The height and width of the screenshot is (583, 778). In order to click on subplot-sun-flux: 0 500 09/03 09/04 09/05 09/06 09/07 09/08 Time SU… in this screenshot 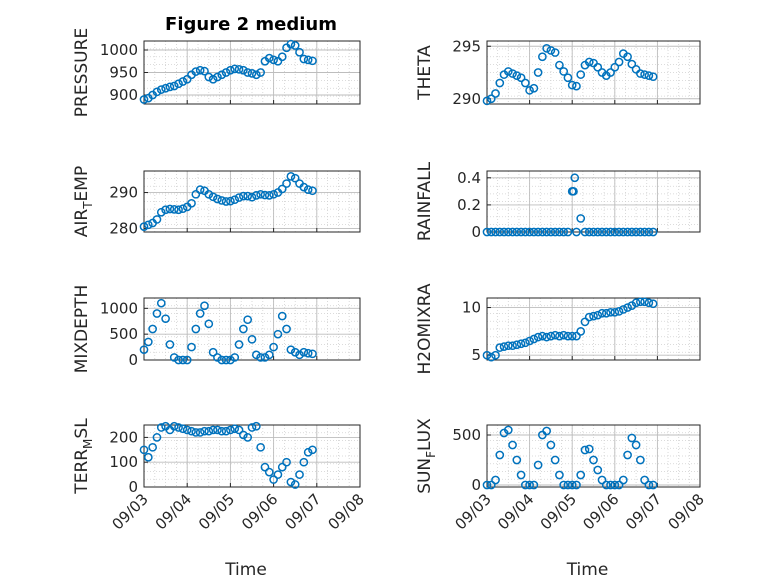, I will do `click(561, 499)`.